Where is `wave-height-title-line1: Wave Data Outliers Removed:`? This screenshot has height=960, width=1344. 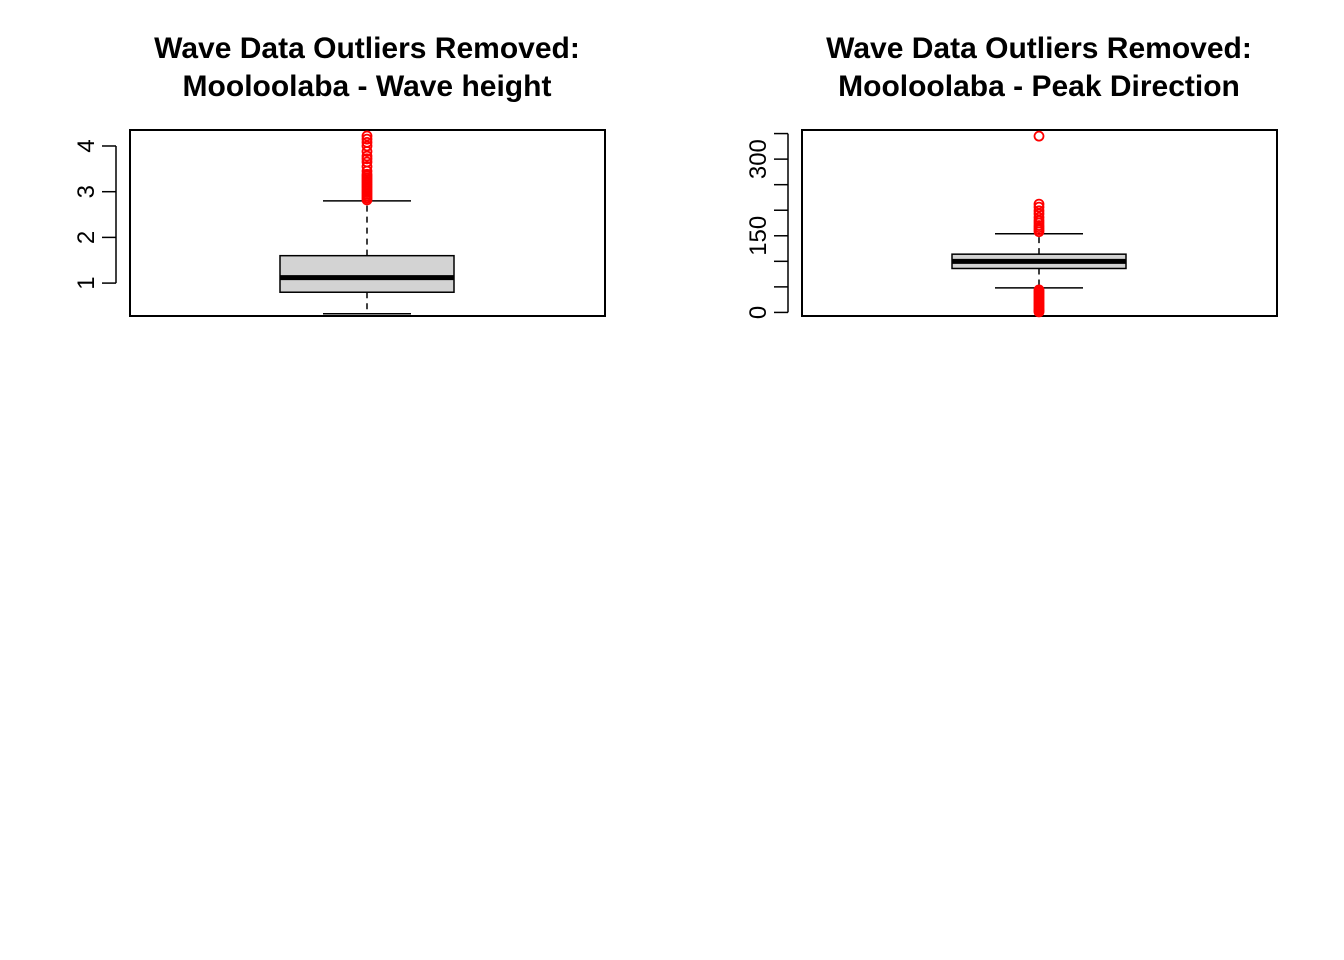
wave-height-title-line1: Wave Data Outliers Removed: is located at coordinates (367, 48).